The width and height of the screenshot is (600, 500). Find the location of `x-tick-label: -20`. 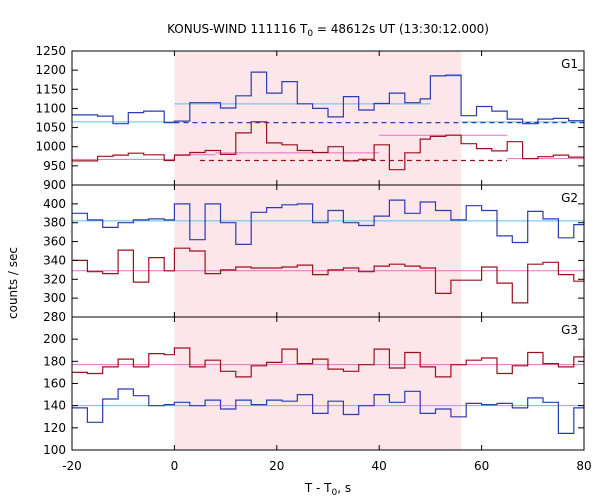

x-tick-label: -20 is located at coordinates (72, 466).